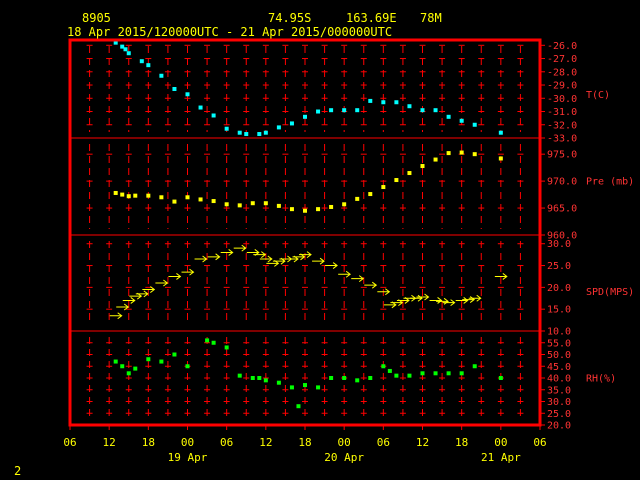 This screenshot has height=480, width=640. Describe the element at coordinates (559, 367) in the screenshot. I see `rh-y-tick-label: 45.0` at that location.